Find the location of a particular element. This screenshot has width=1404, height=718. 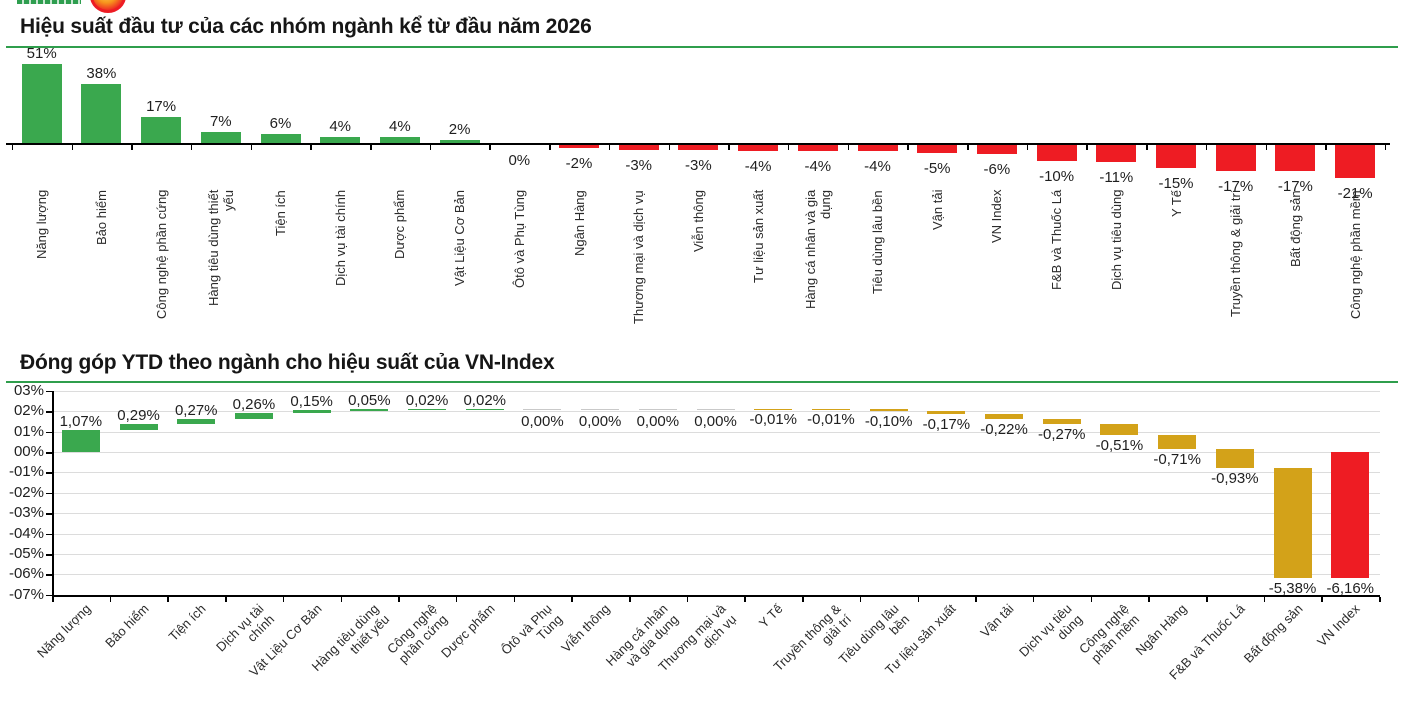

y-axis-label: -06% is located at coordinates (26, 574).